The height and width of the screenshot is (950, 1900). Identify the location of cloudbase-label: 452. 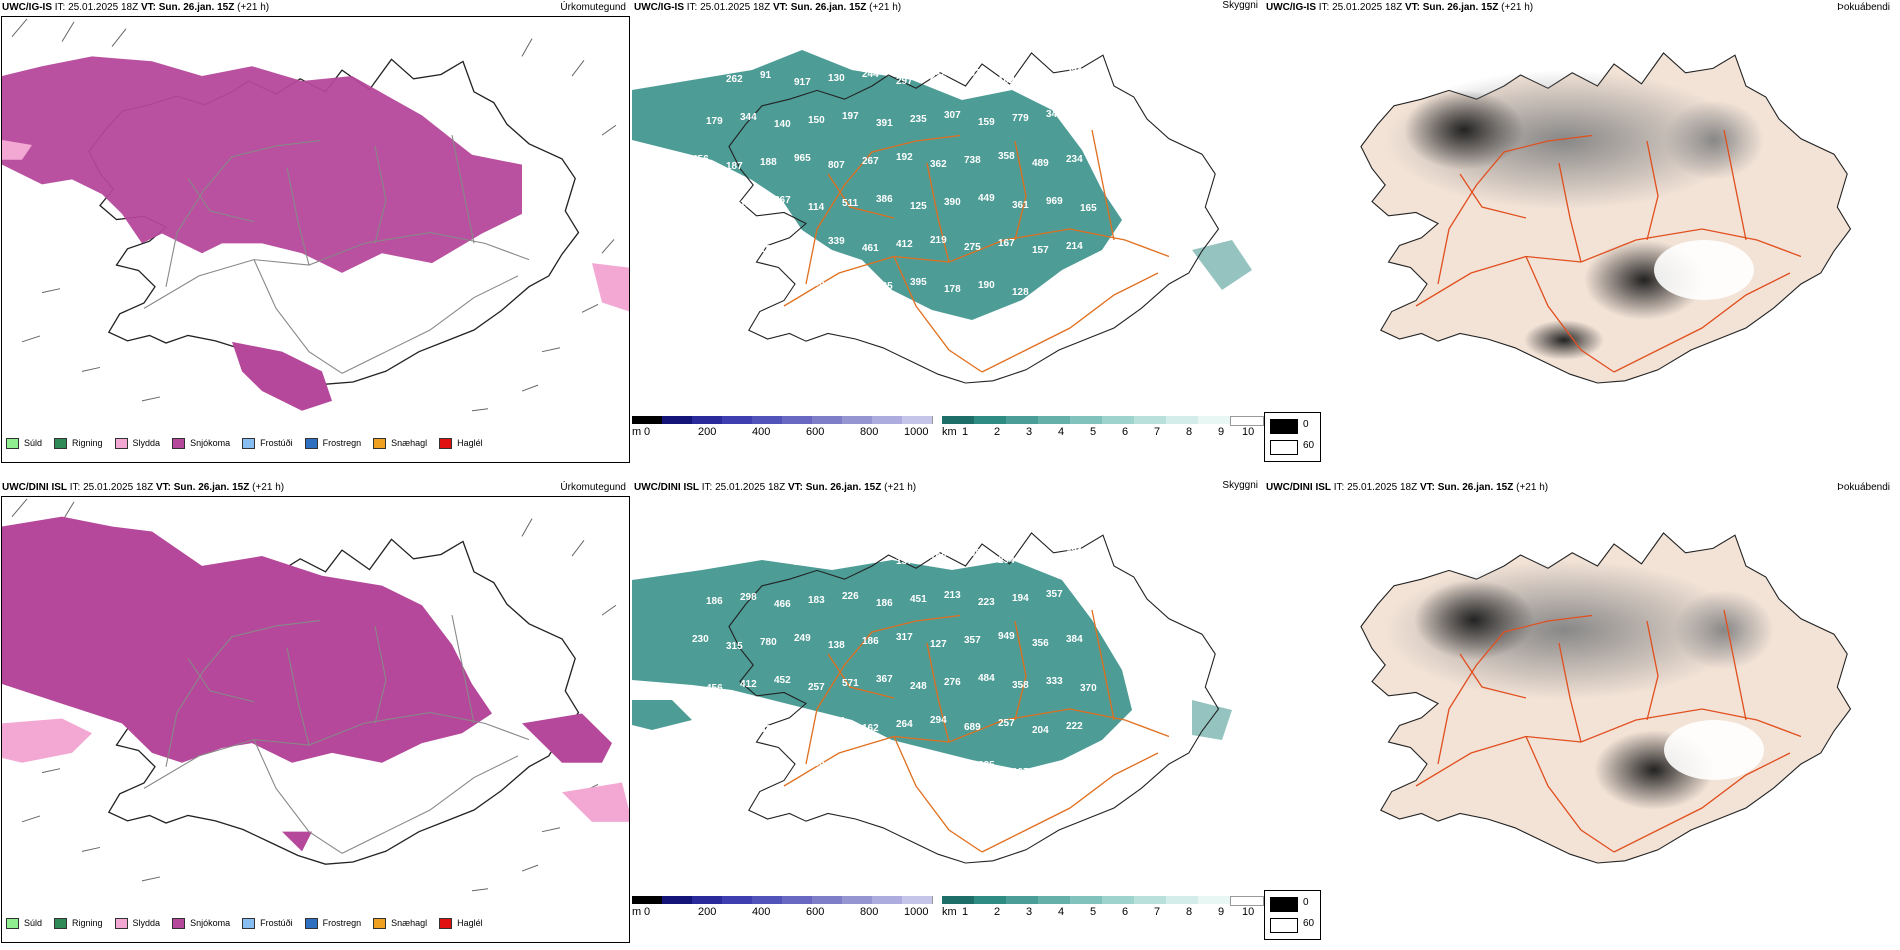
(782, 680).